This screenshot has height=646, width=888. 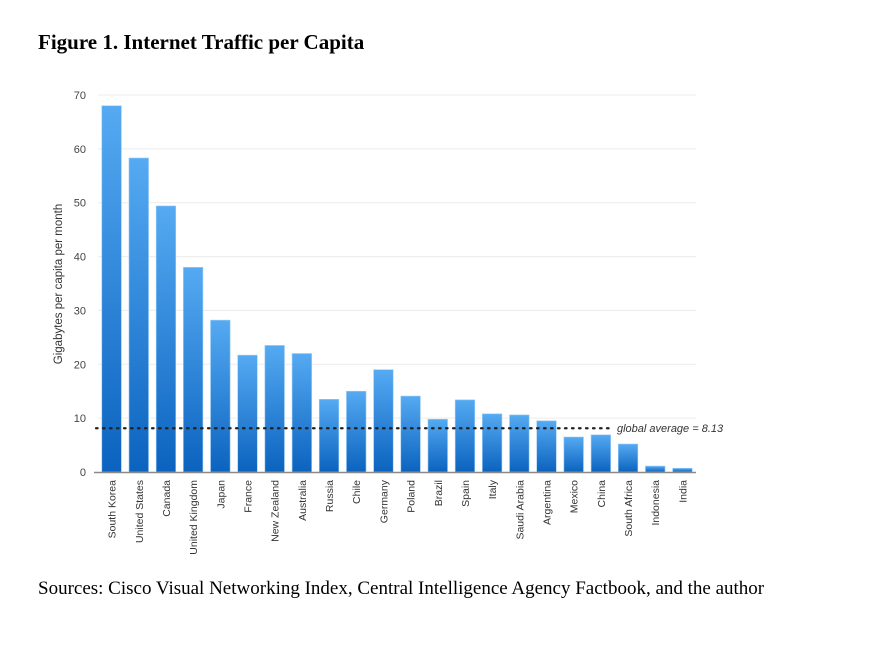 What do you see at coordinates (602, 494) in the screenshot?
I see `x-tick-label: China` at bounding box center [602, 494].